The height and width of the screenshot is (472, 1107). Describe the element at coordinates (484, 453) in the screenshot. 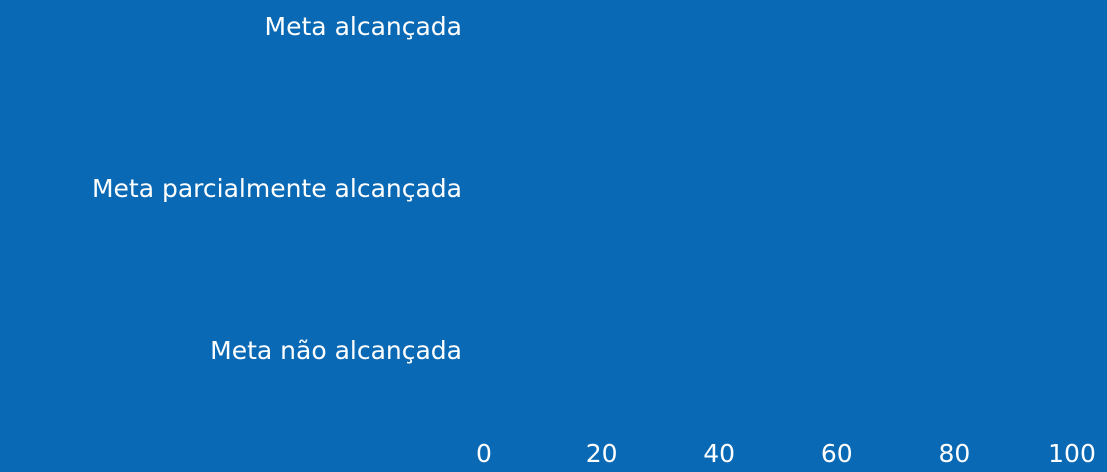

I see `x-tick-label: 0` at that location.